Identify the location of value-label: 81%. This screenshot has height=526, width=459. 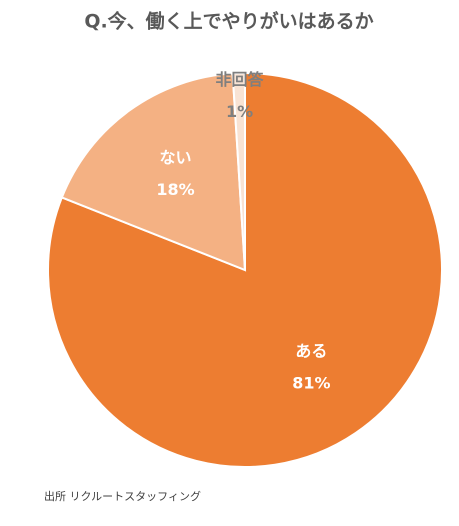
(311, 382).